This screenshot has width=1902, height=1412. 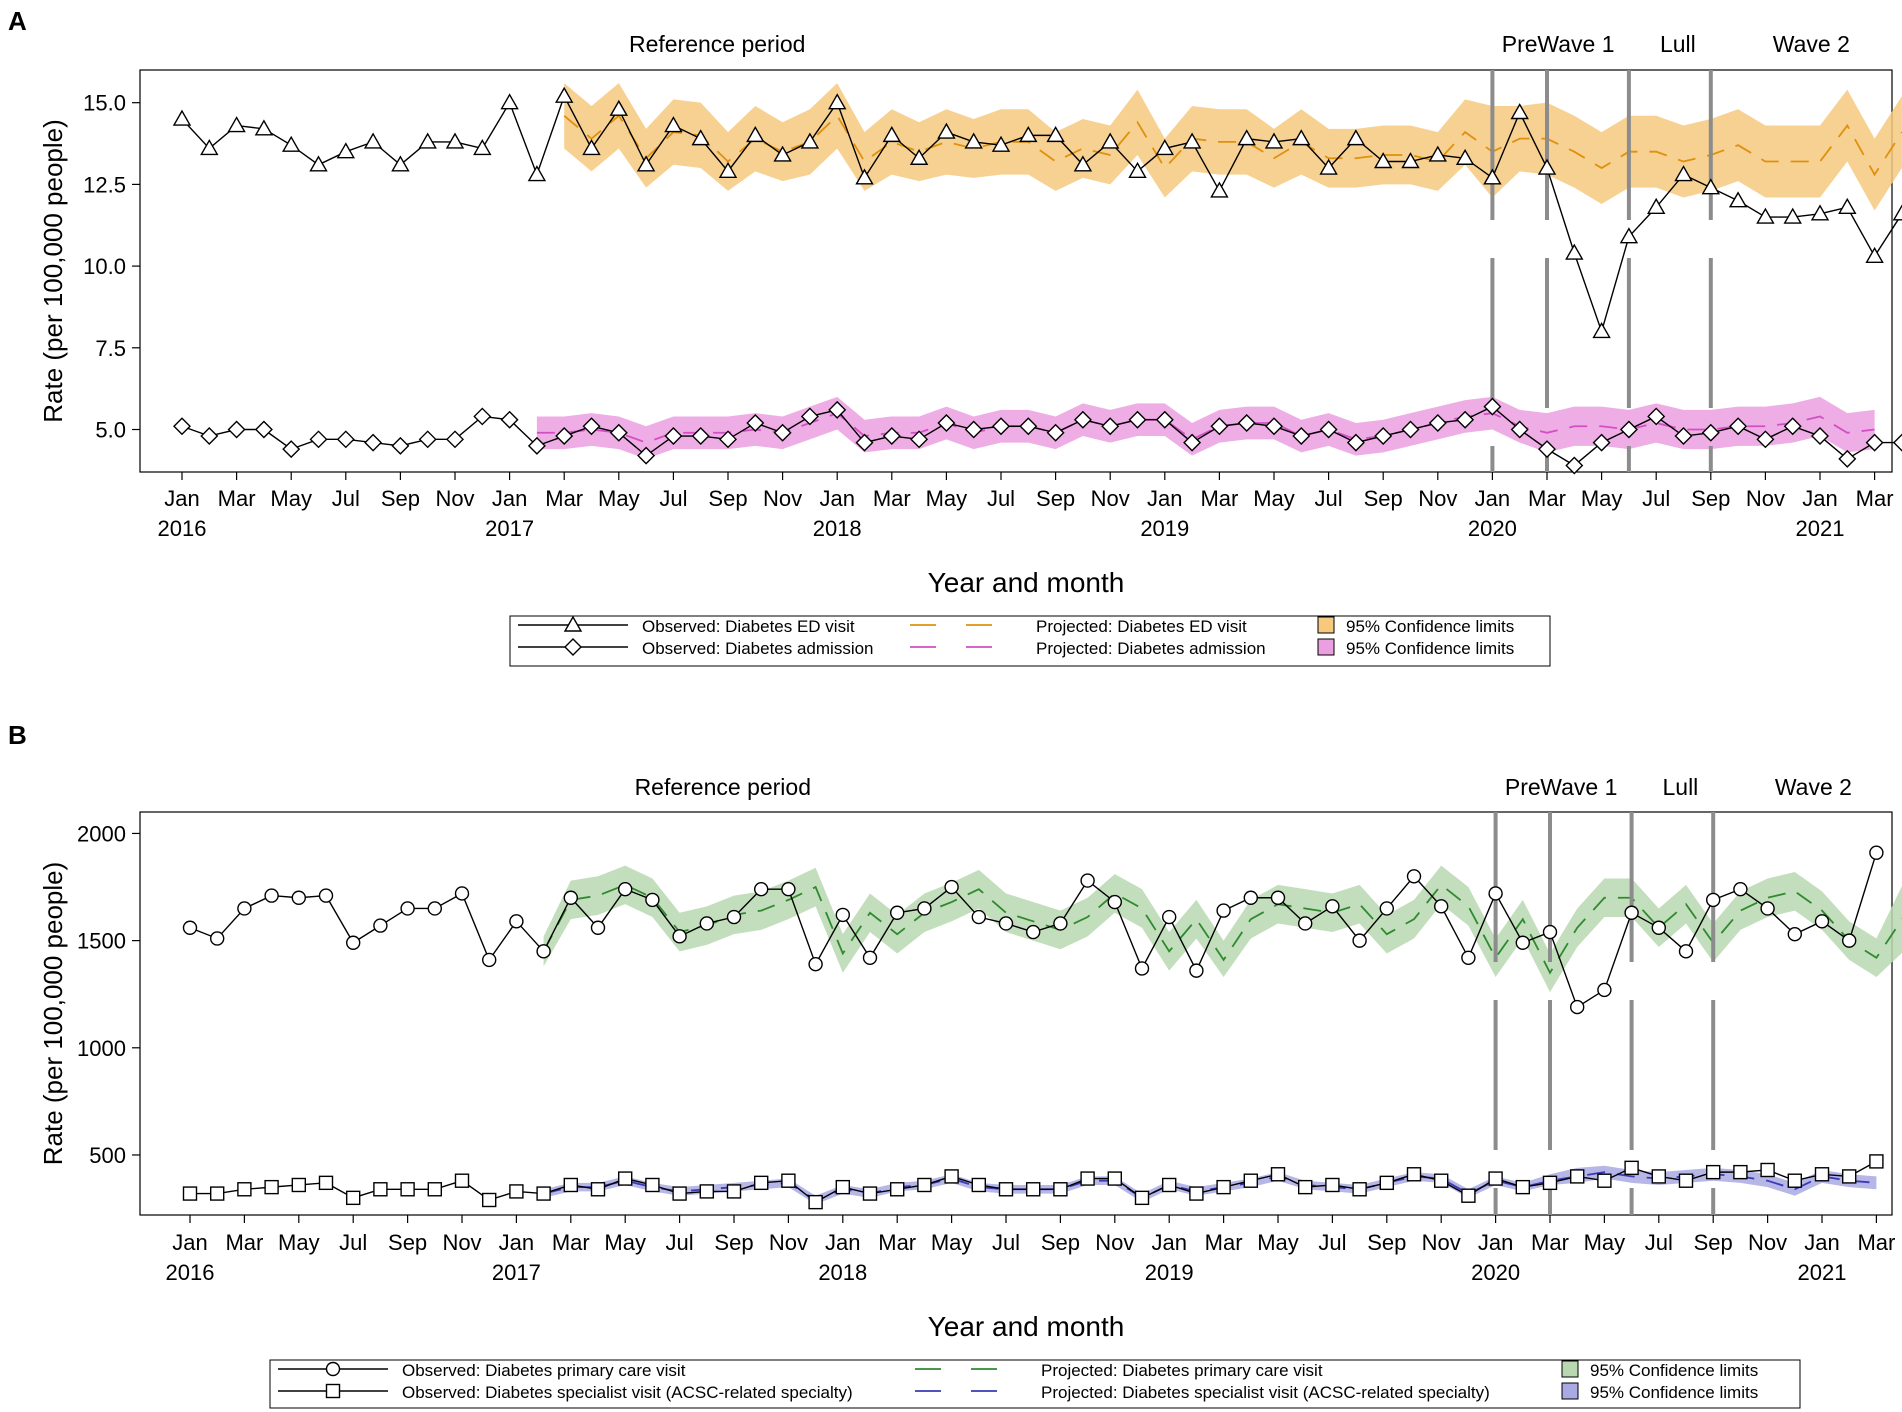 I want to click on x-year-label: 2019, so click(x=1164, y=528).